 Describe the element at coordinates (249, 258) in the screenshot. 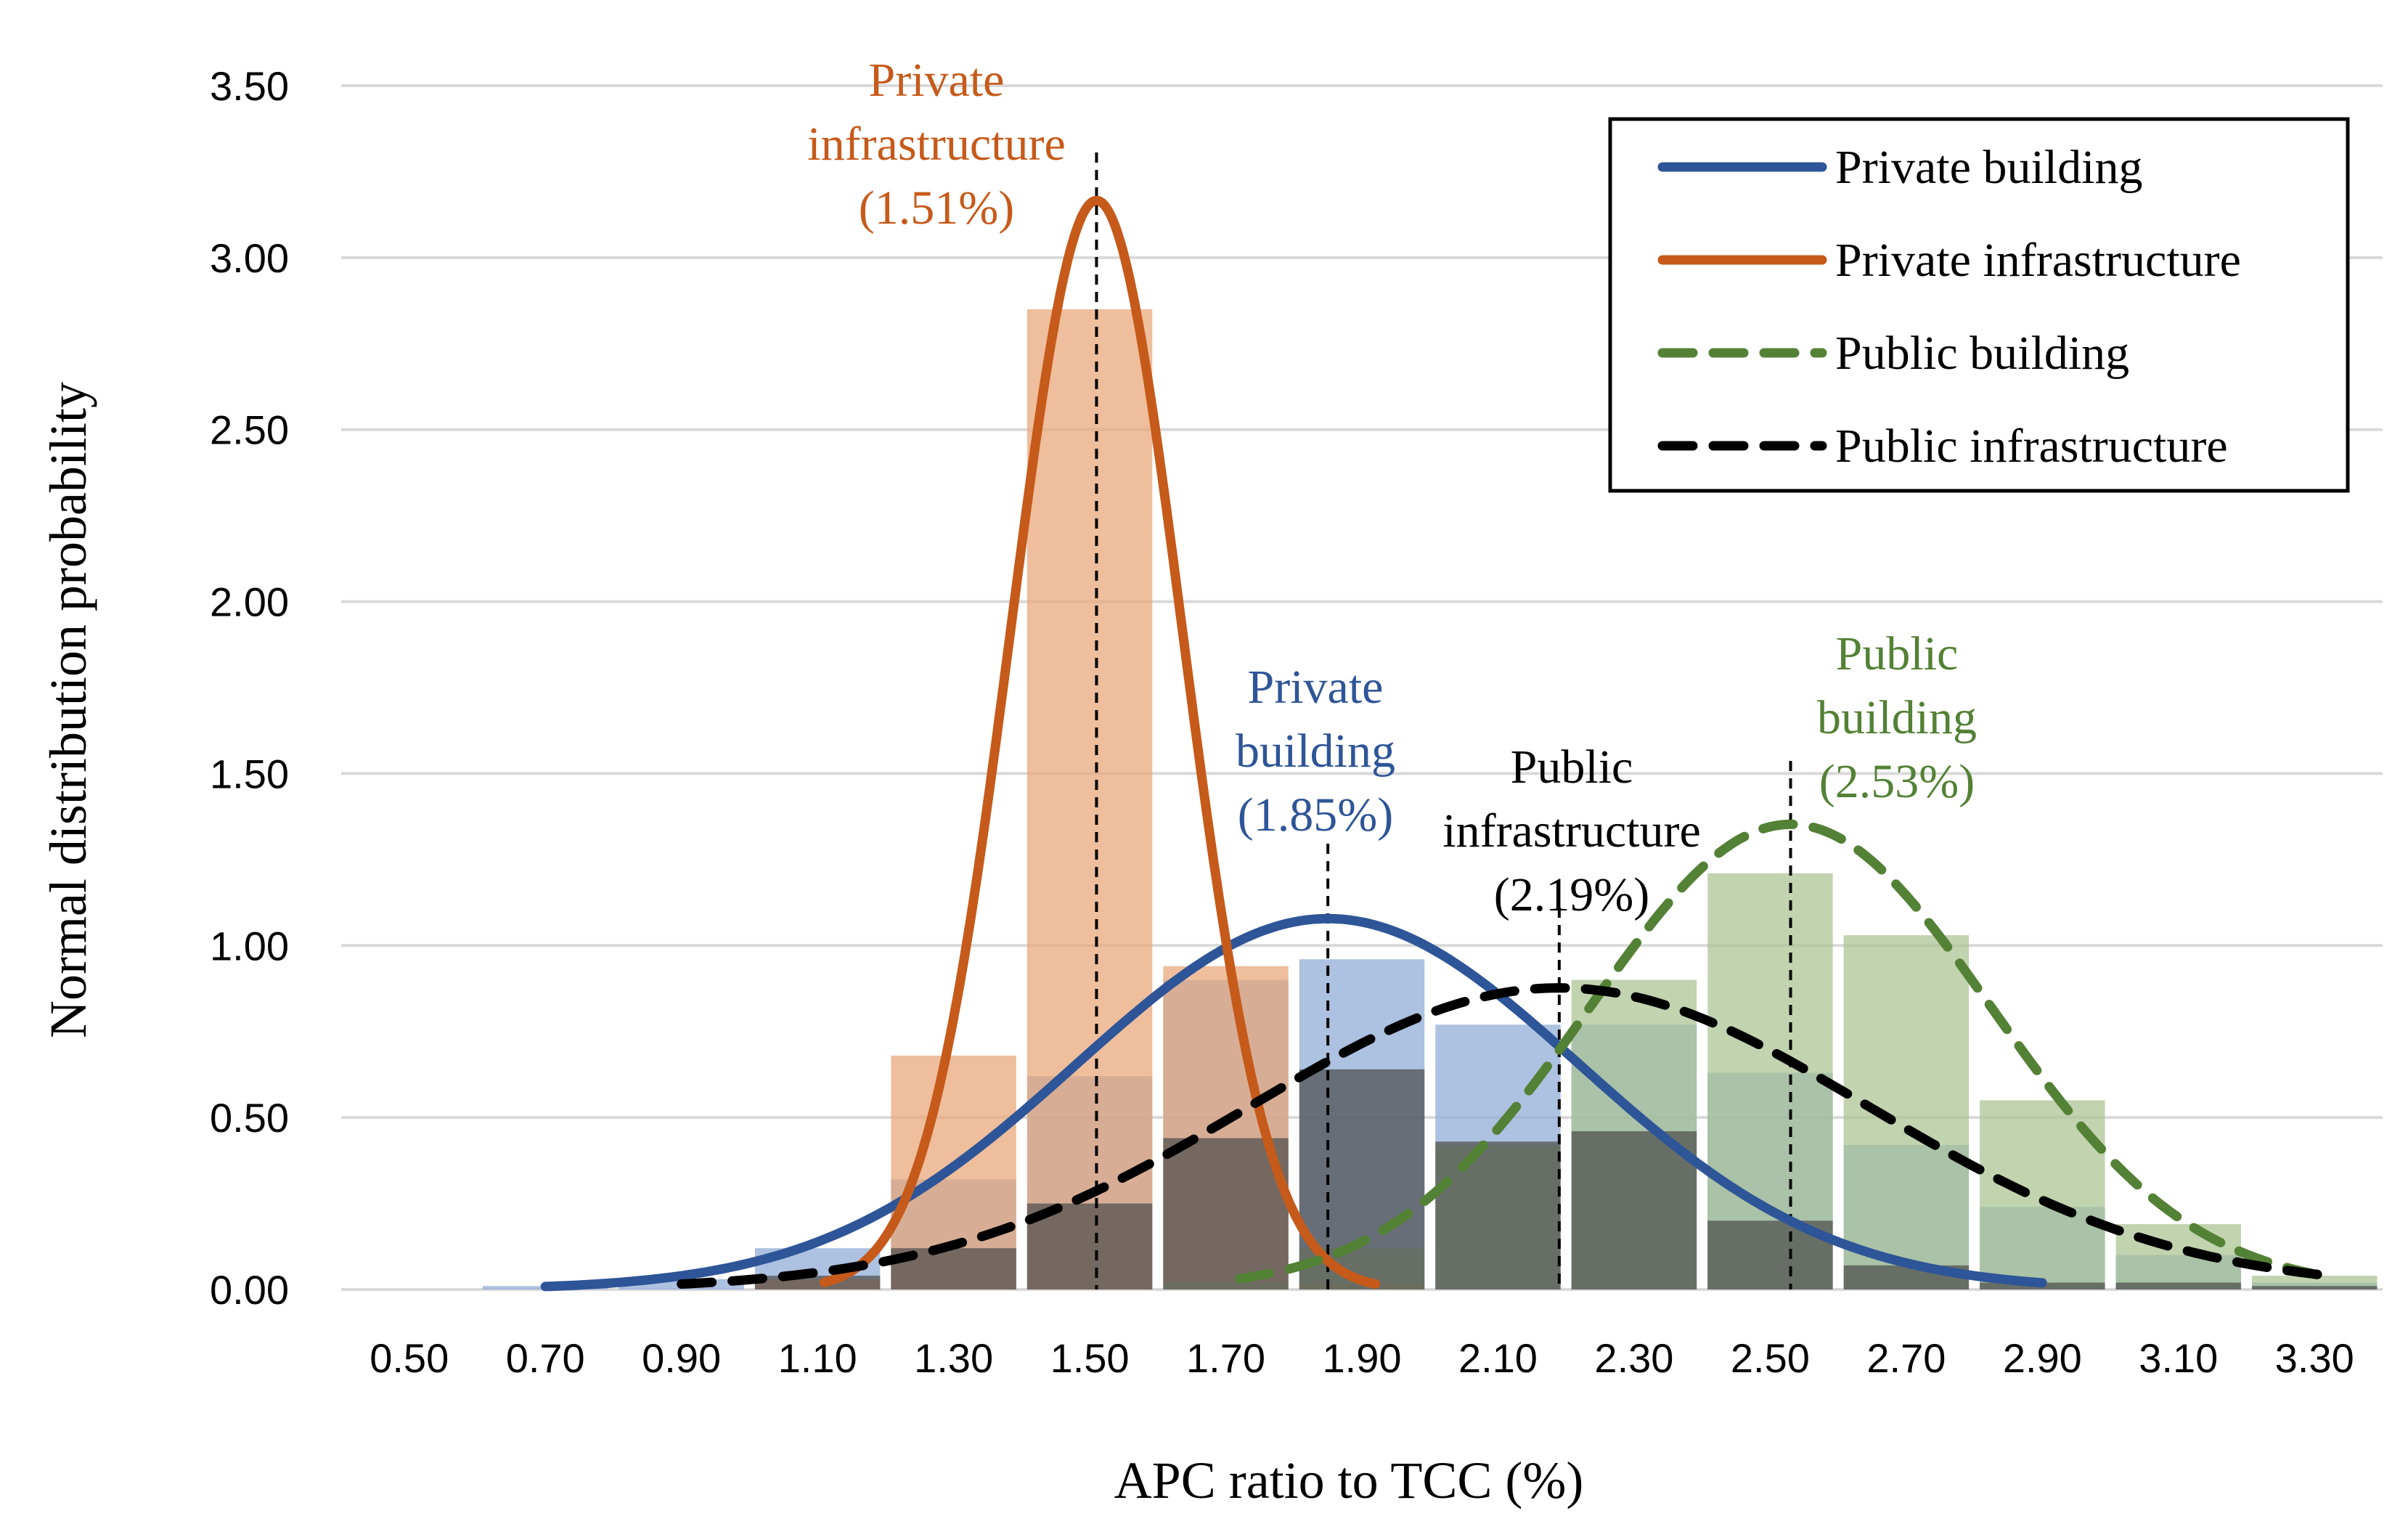

I see `y-tick-label: 3.00` at that location.